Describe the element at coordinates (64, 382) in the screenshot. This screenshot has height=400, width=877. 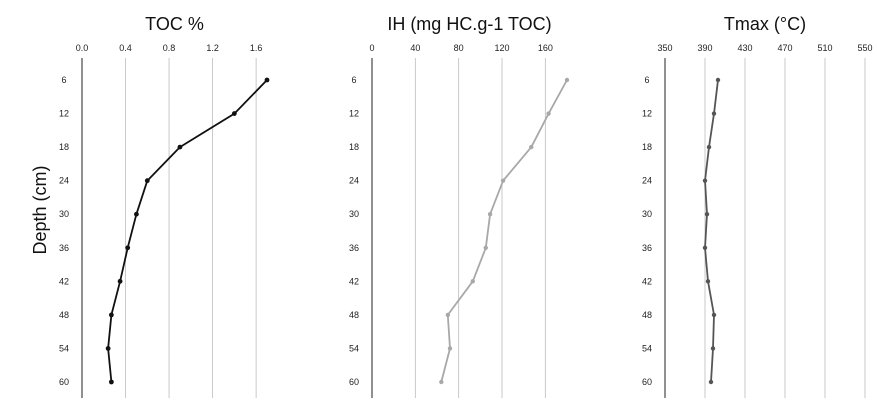
I see `toc-y-tick-label: 60` at that location.